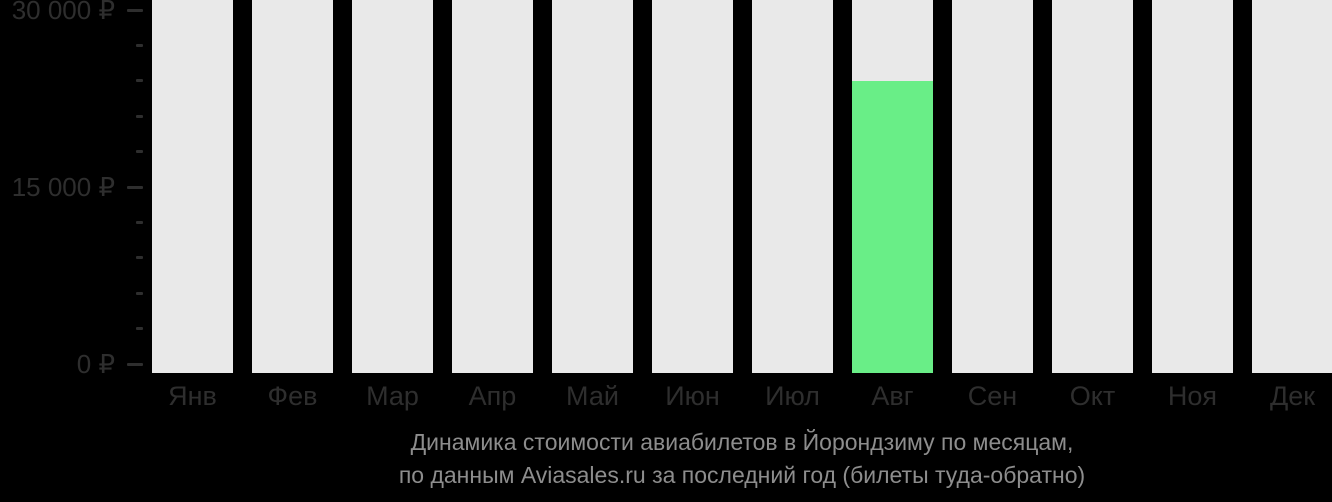  Describe the element at coordinates (992, 396) in the screenshot. I see `x-label-9: Сен` at that location.